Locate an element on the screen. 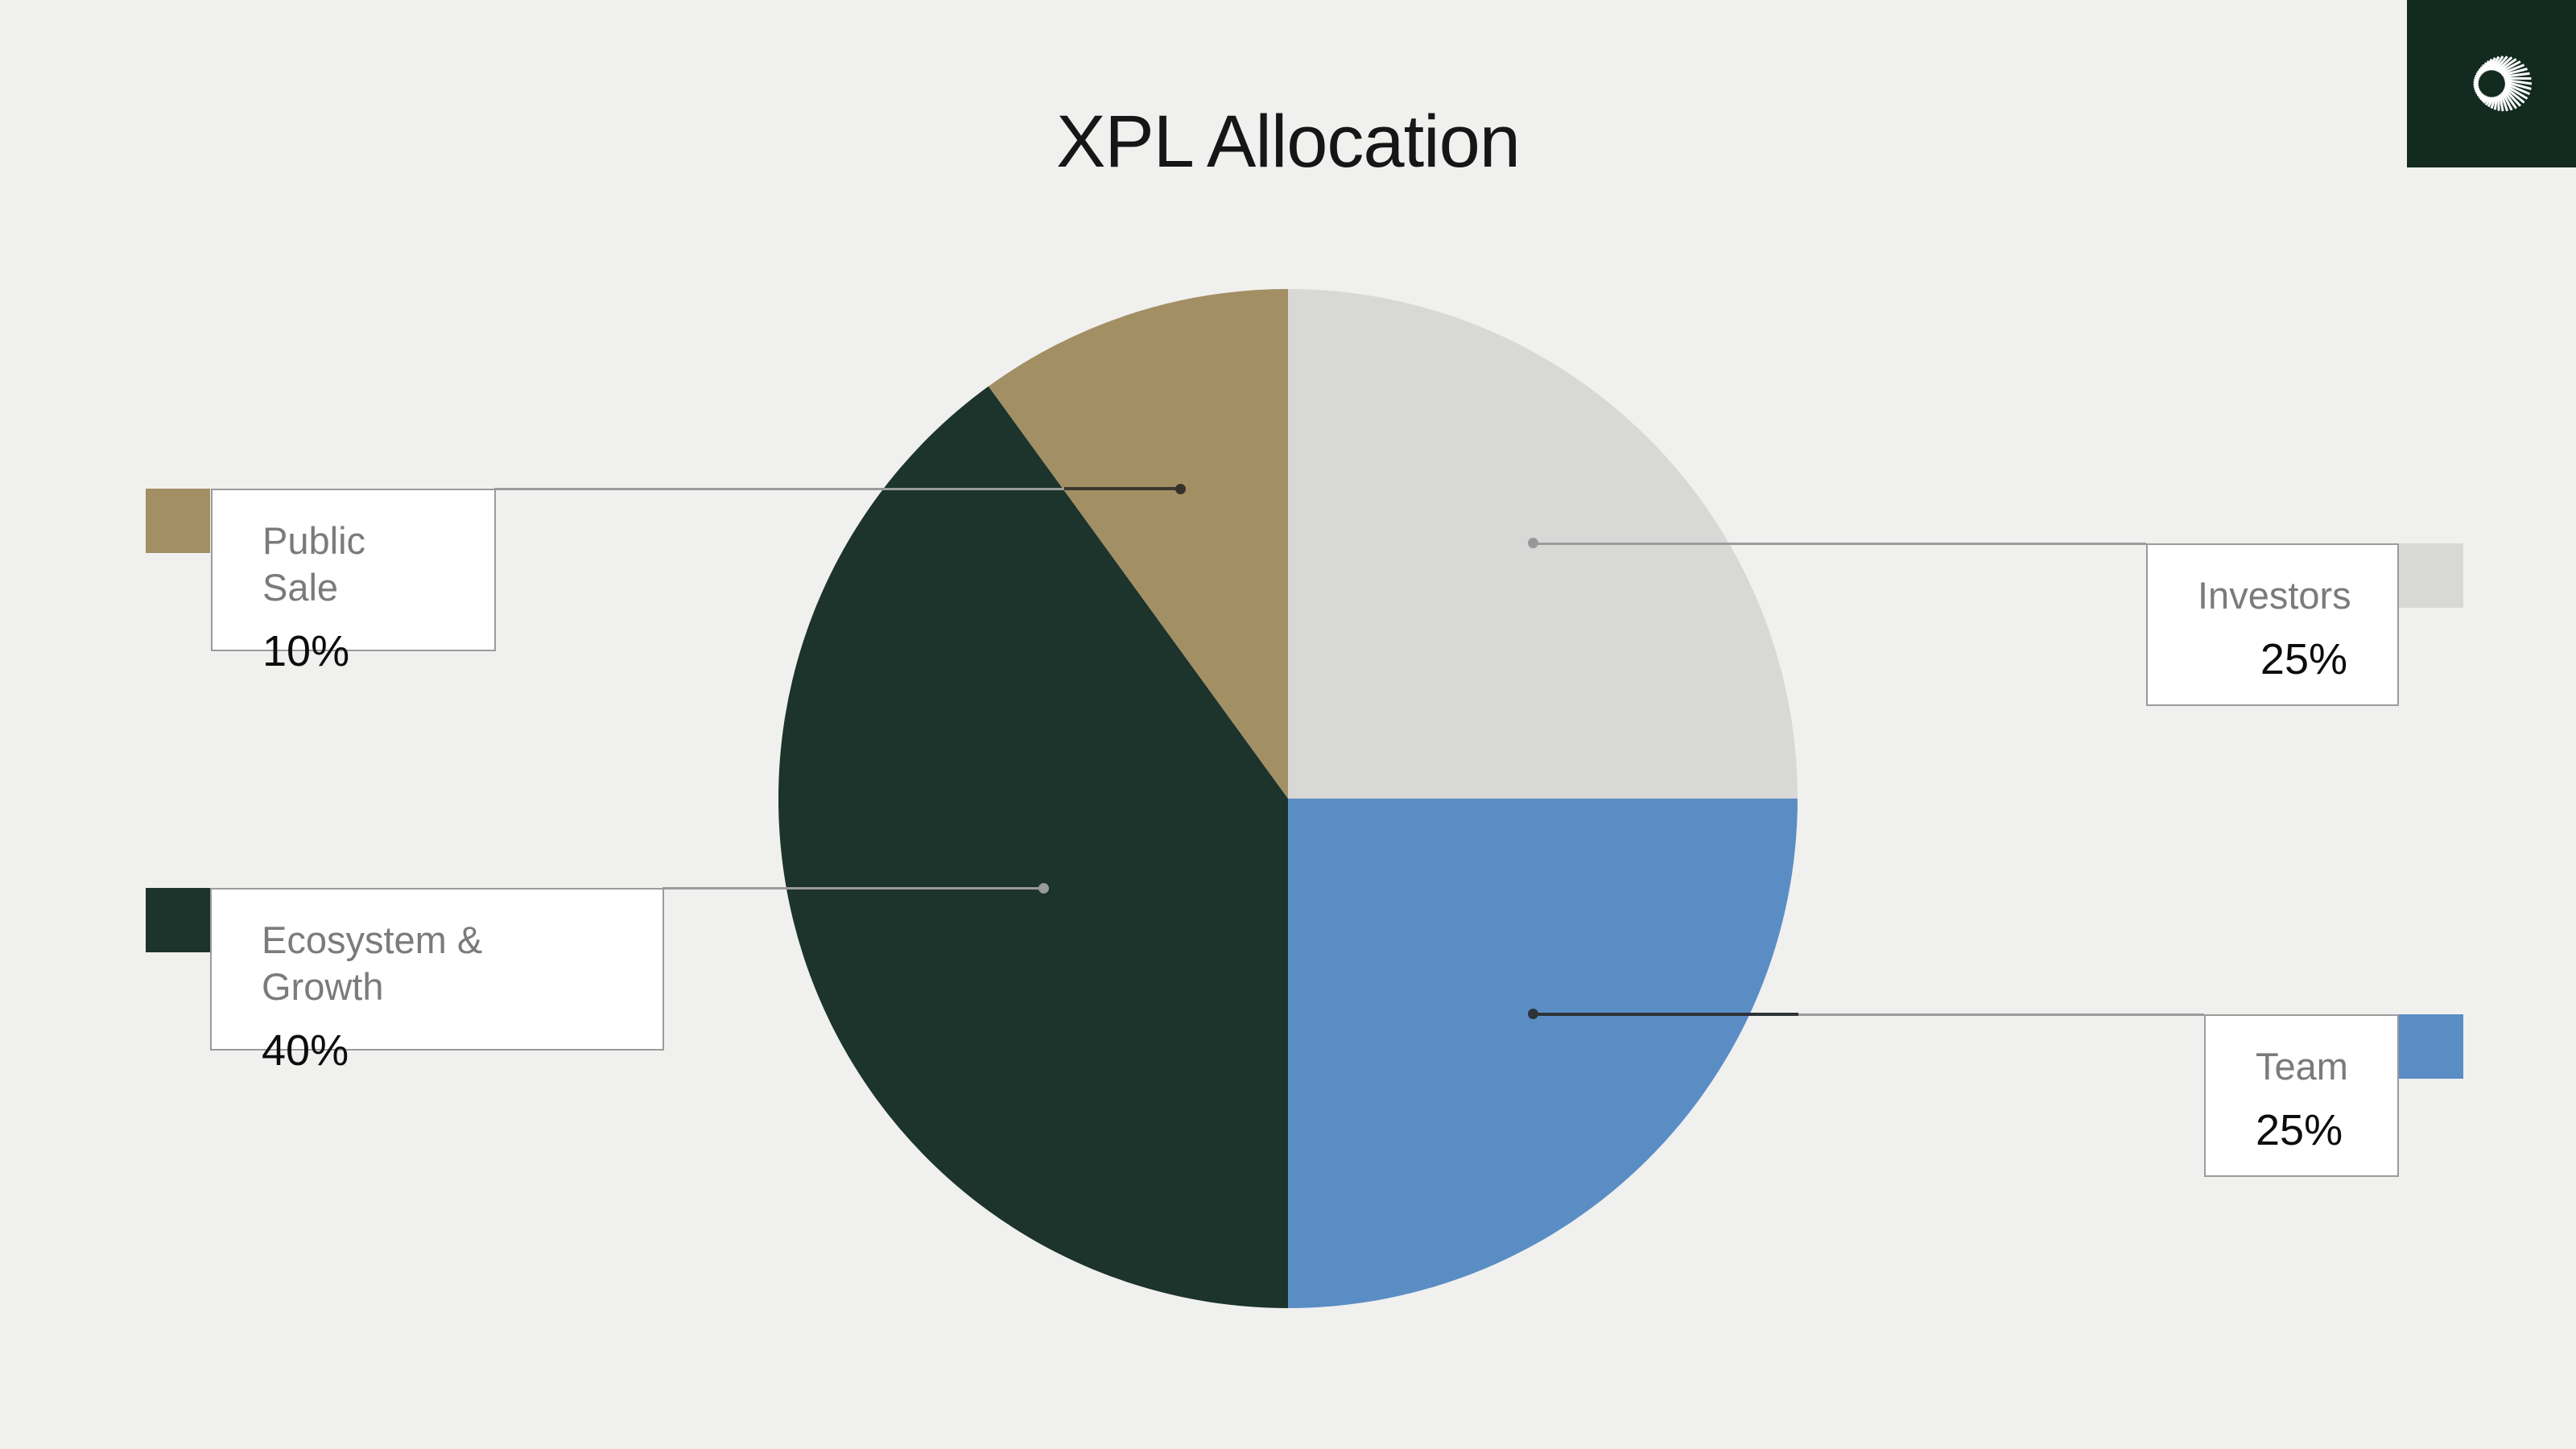 This screenshot has width=2576, height=1449. investors-swatch is located at coordinates (2431, 575).